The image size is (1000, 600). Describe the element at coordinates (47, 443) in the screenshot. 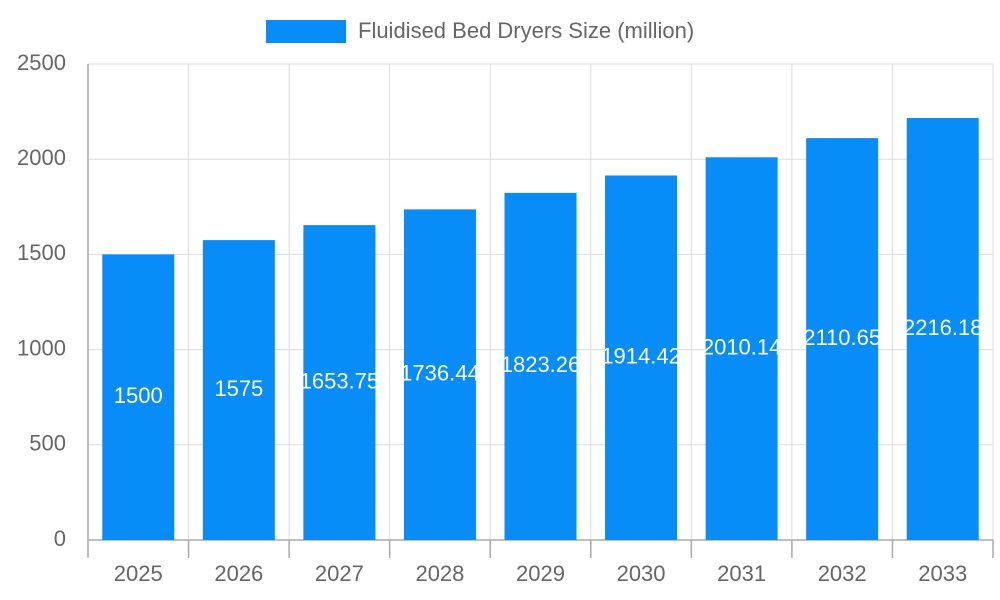

I see `y-tick-label: 500` at that location.